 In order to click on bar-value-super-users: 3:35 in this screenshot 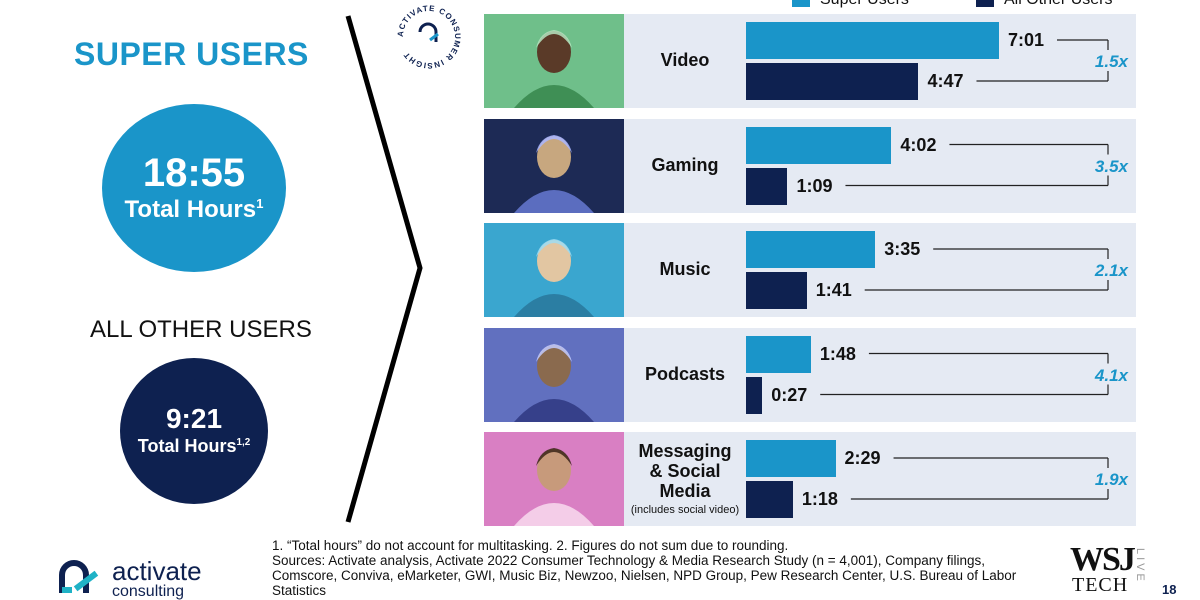, I will do `click(902, 249)`.